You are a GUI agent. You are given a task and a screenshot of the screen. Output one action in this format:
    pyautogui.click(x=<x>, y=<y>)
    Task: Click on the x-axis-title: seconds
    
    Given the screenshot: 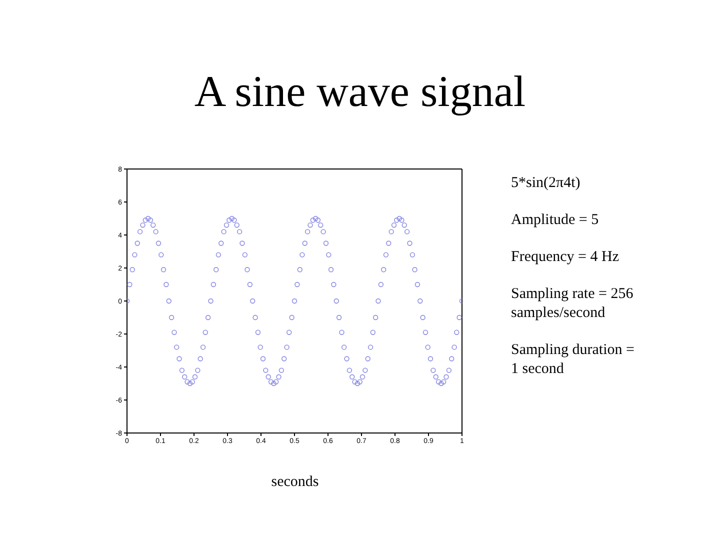 What is the action you would take?
    pyautogui.click(x=295, y=482)
    